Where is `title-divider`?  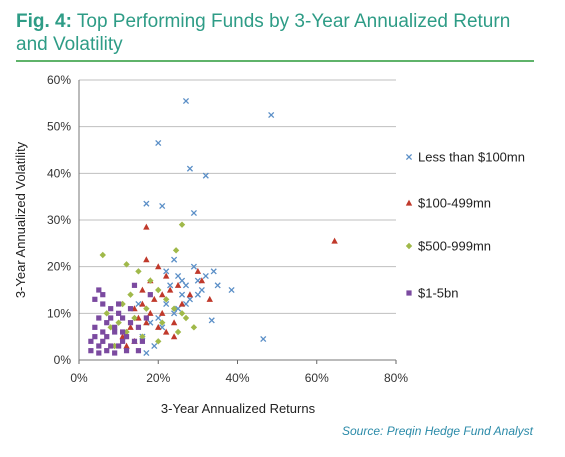 title-divider is located at coordinates (275, 61).